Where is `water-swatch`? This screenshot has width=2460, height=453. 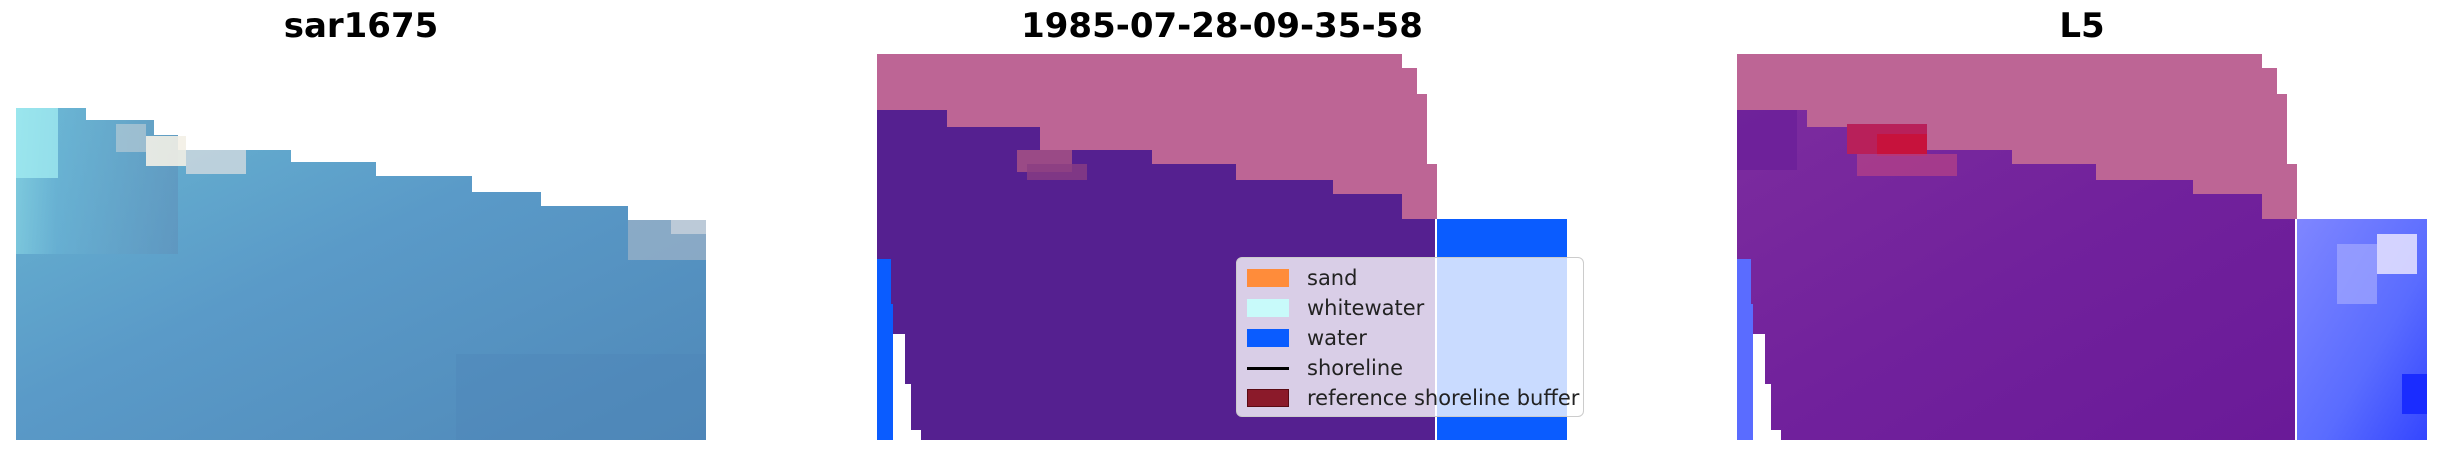 water-swatch is located at coordinates (1268, 338).